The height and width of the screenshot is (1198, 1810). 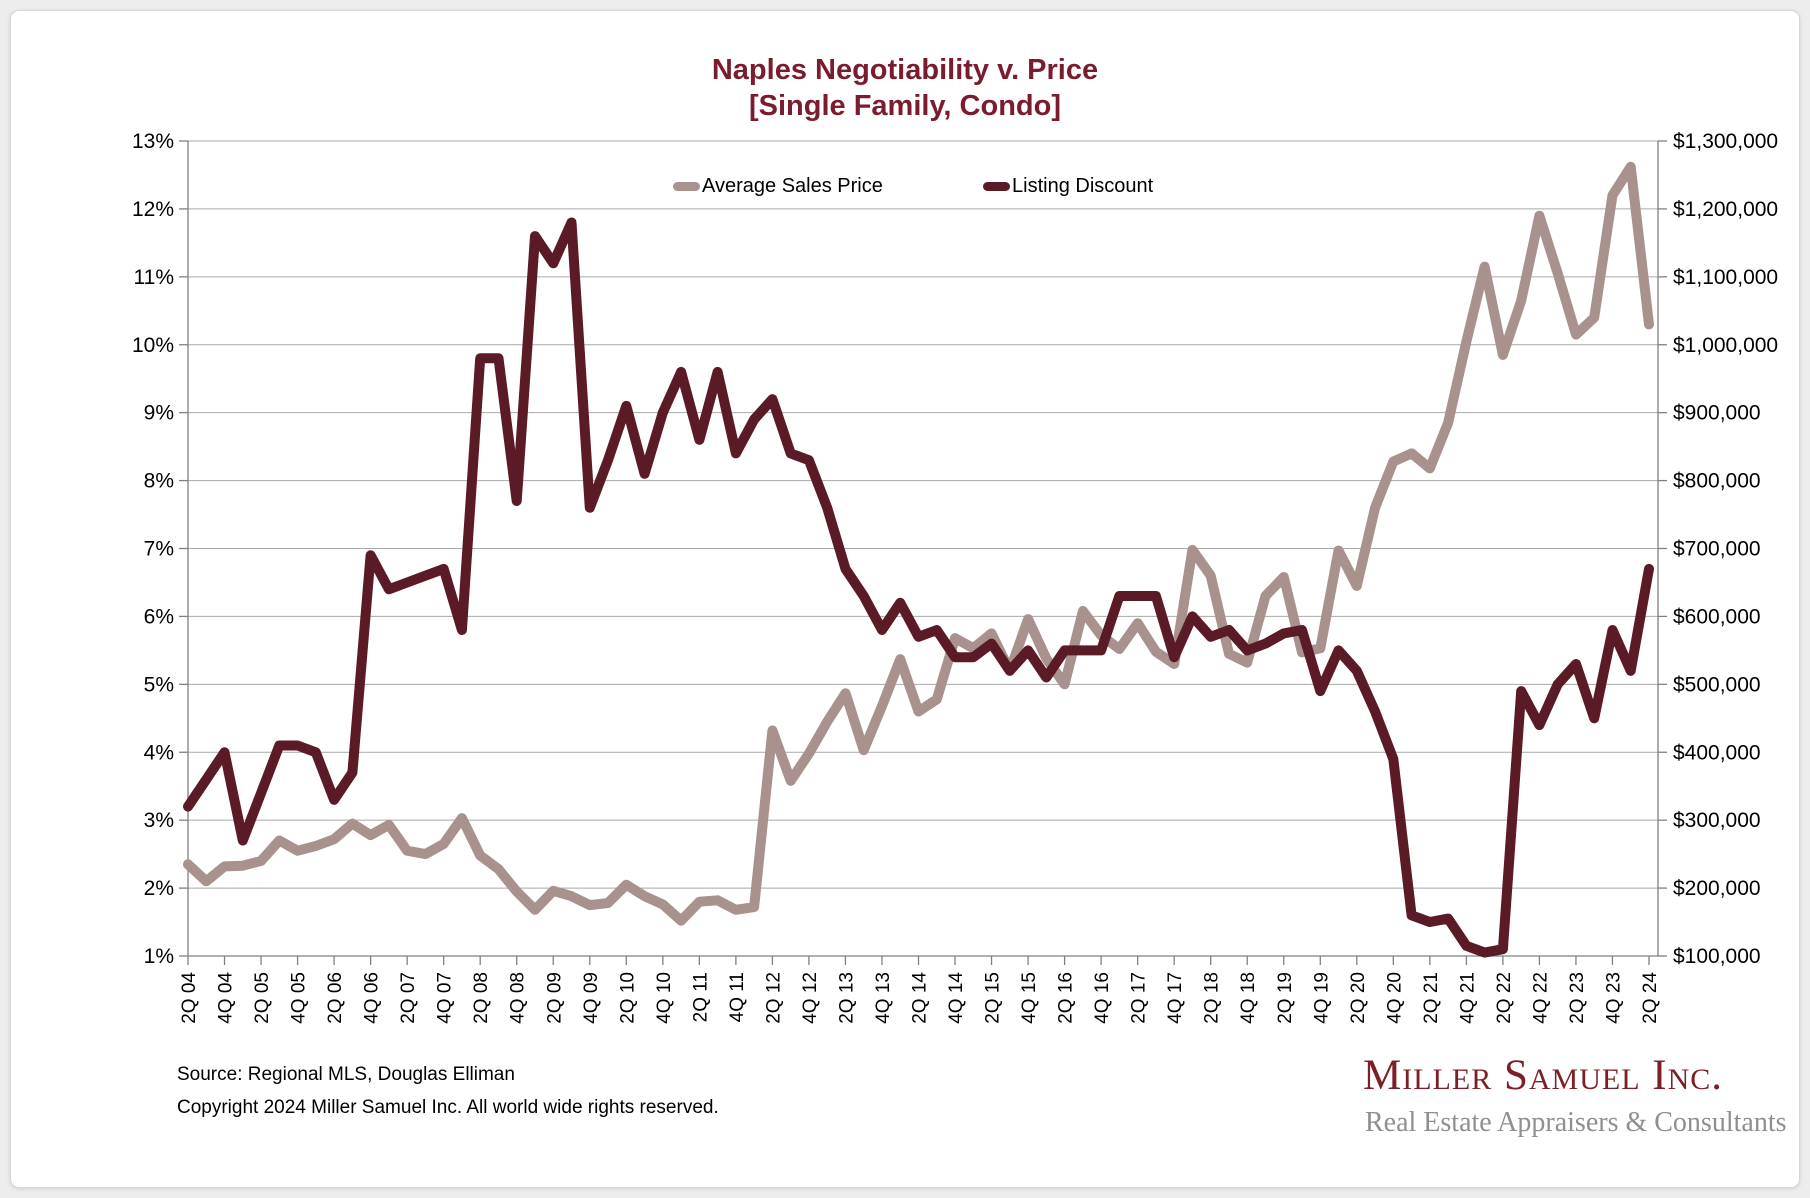 I want to click on miller-samuel-logo: Miller Samuel Inc., so click(x=1543, y=1075).